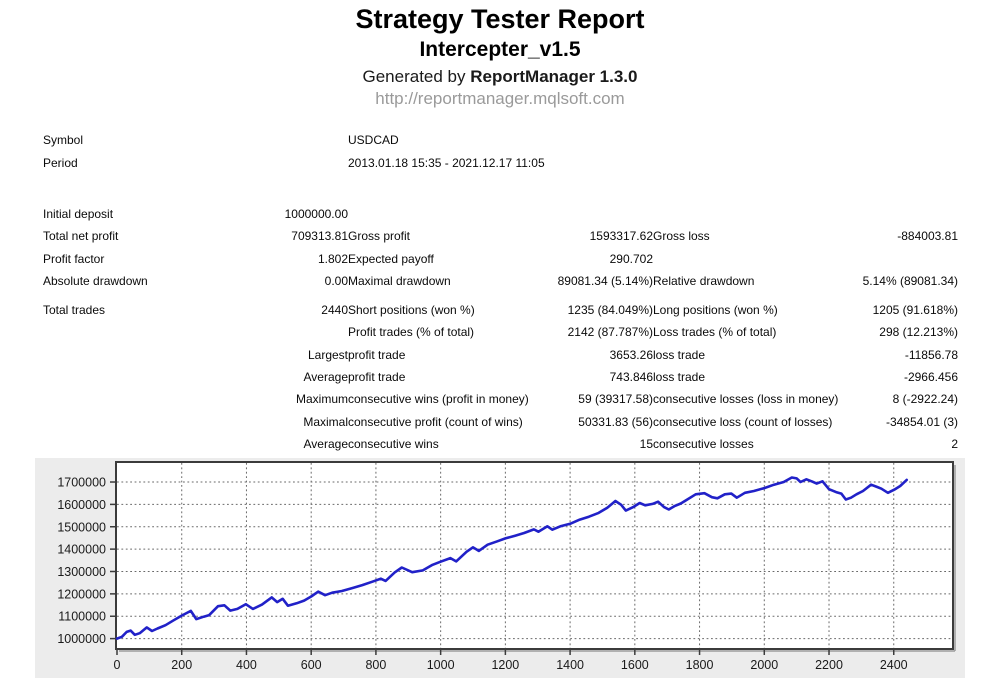 The image size is (1000, 683). I want to click on x-tick-label: 400, so click(246, 665).